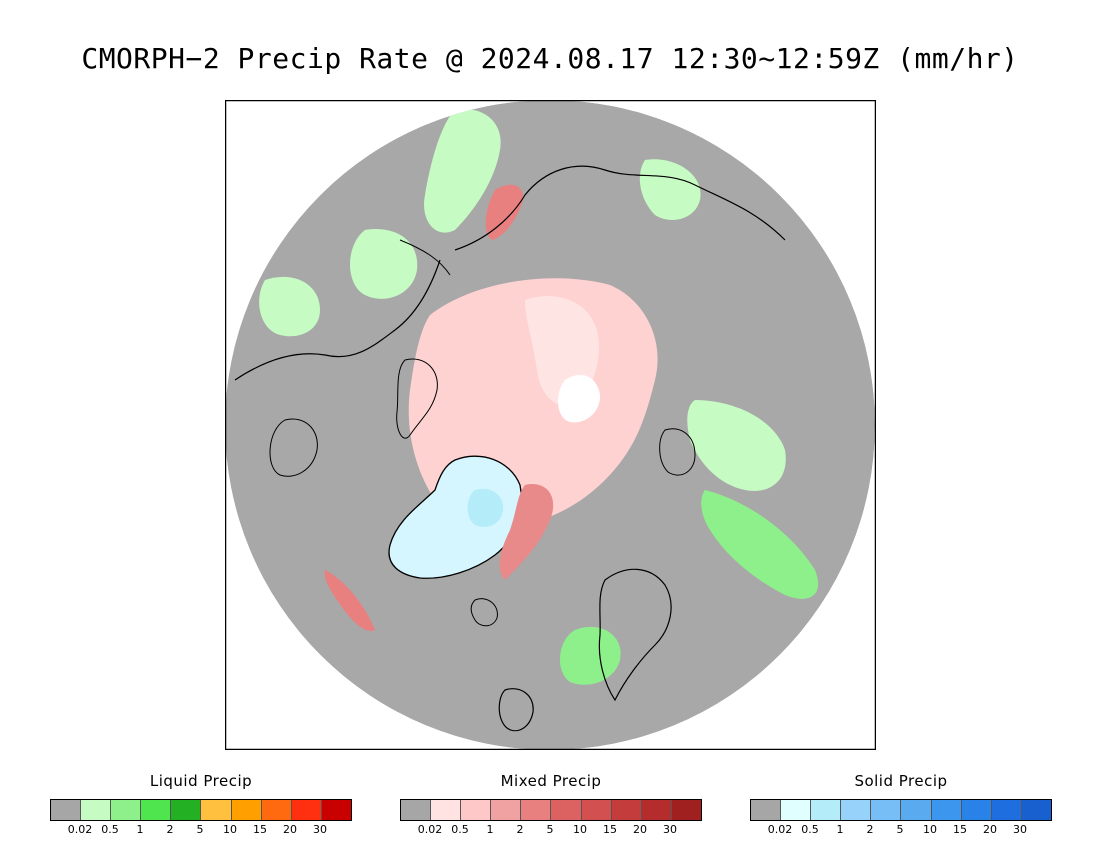 The height and width of the screenshot is (850, 1100). I want to click on coast-scandinavia, so click(635, 635).